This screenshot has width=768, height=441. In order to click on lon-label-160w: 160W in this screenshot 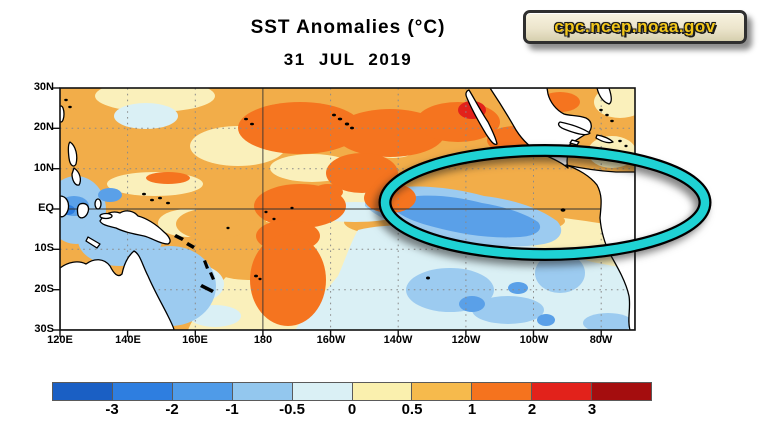, I will do `click(331, 340)`.